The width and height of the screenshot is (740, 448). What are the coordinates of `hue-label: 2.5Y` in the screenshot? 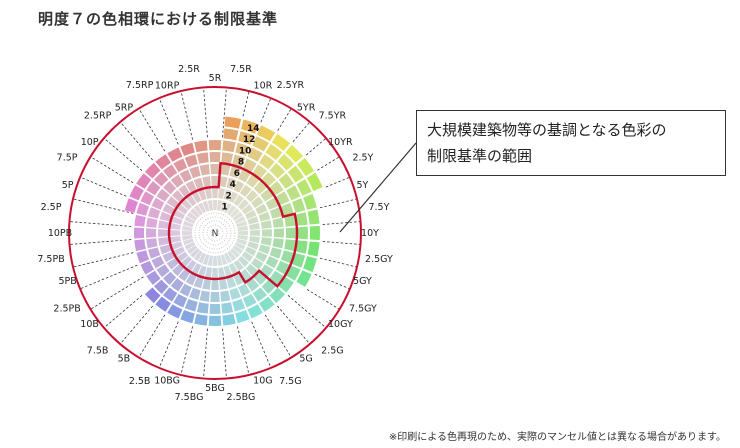 It's located at (362, 158).